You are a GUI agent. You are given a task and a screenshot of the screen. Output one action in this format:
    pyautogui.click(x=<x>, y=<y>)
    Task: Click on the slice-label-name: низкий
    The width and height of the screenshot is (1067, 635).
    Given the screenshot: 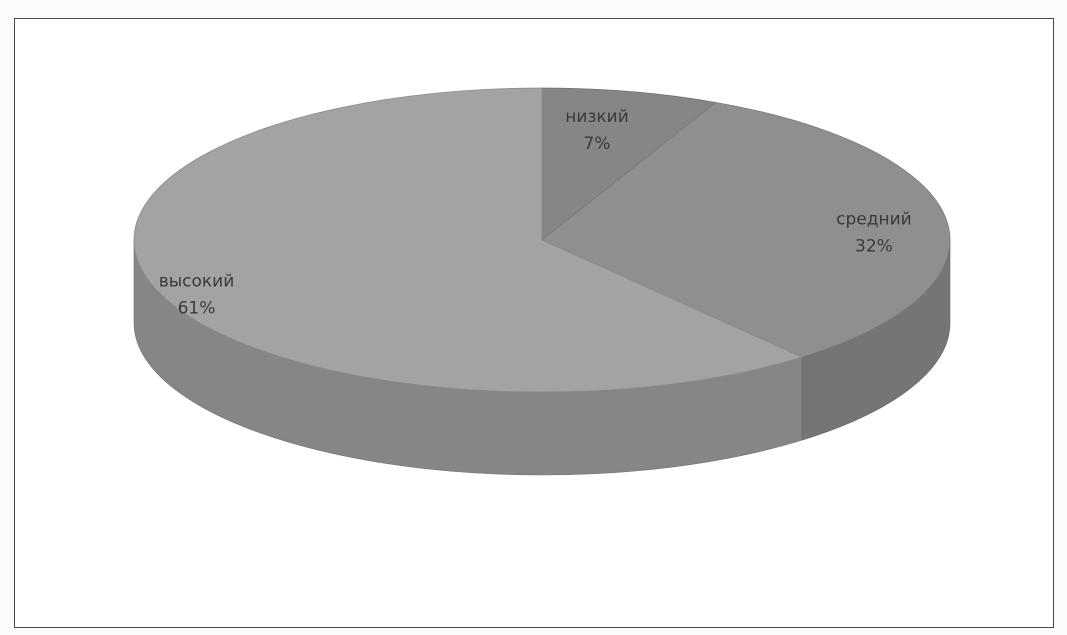 What is the action you would take?
    pyautogui.click(x=597, y=117)
    